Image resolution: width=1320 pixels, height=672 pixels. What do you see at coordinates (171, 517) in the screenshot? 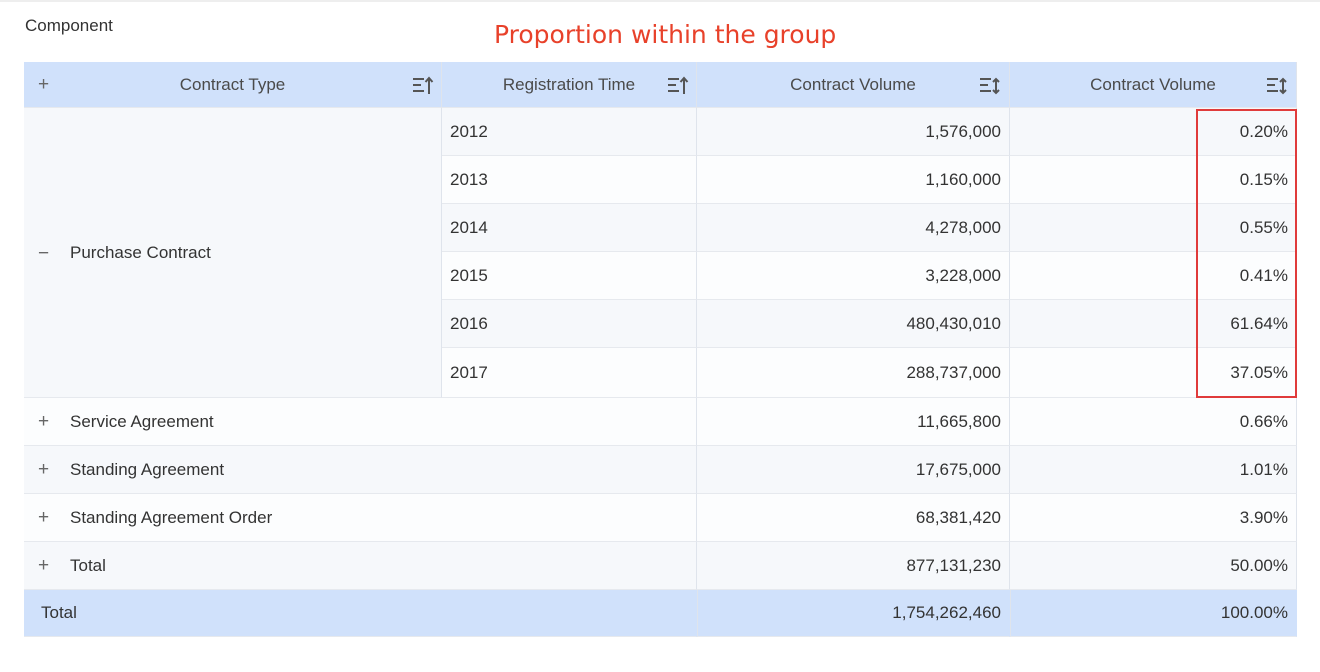
I see `group-label: Standing Agreement Order` at bounding box center [171, 517].